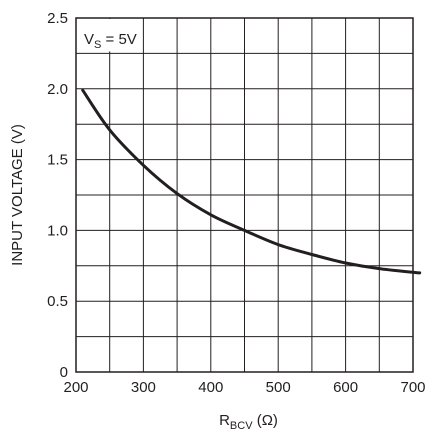  I want to click on x-tick-label: 300, so click(143, 387).